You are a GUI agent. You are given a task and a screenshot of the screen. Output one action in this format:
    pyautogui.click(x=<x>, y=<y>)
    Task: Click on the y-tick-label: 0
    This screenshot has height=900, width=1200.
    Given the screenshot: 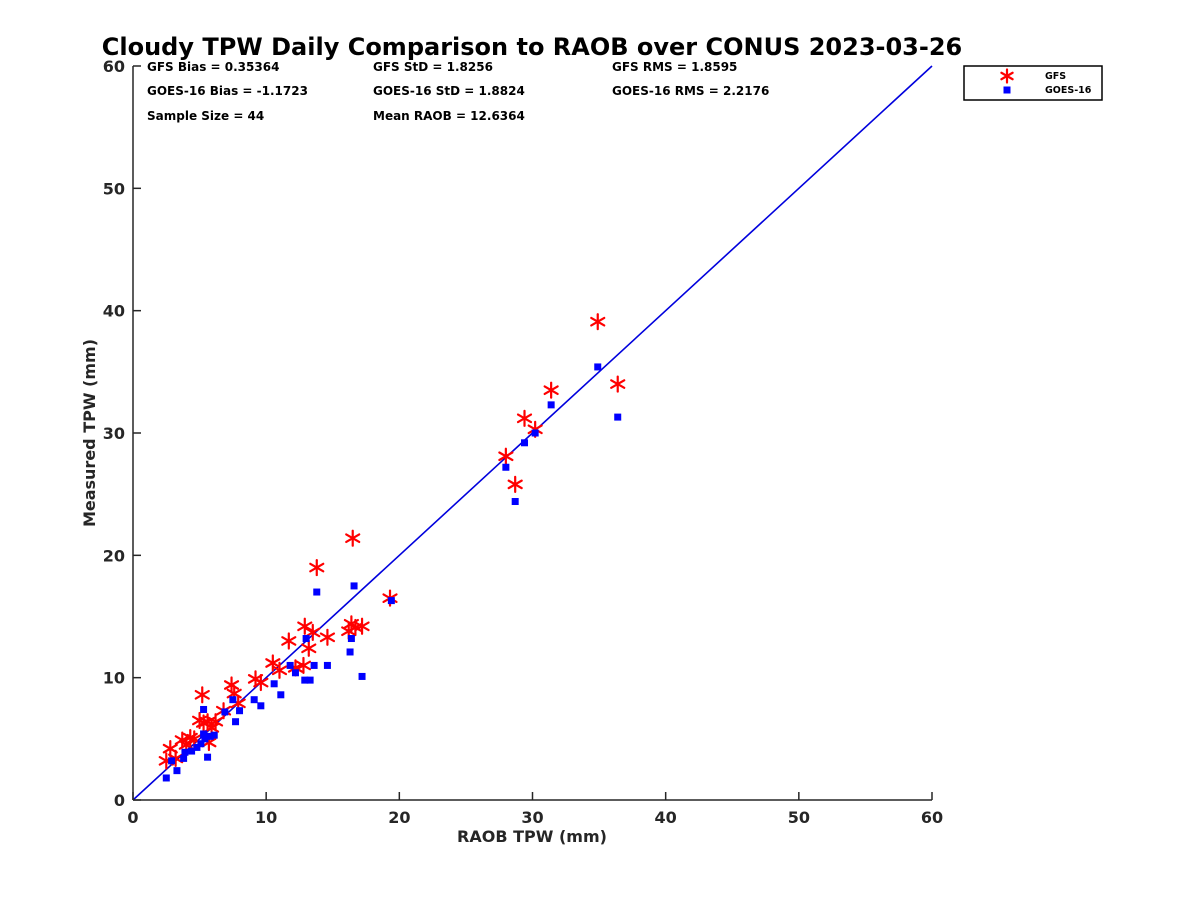 What is the action you would take?
    pyautogui.click(x=119, y=800)
    